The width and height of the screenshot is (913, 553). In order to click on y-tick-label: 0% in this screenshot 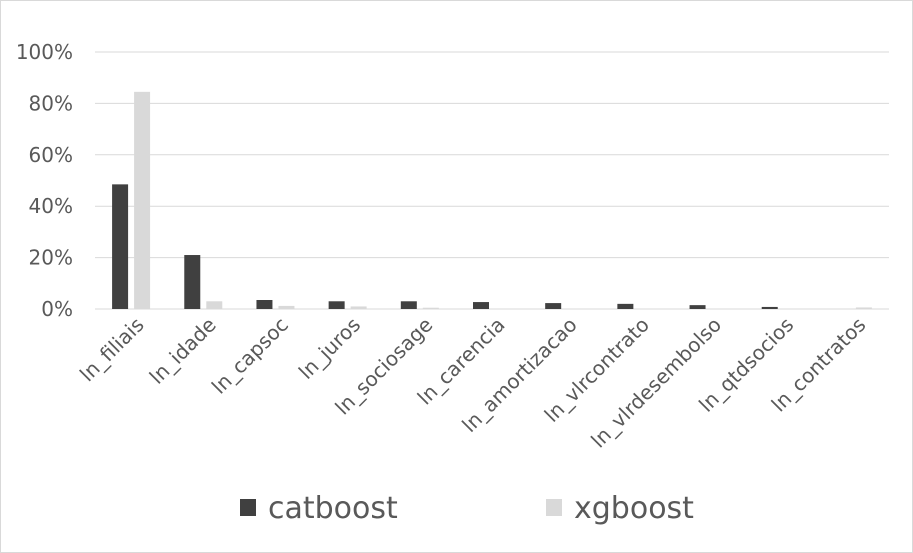, I will do `click(57, 309)`.